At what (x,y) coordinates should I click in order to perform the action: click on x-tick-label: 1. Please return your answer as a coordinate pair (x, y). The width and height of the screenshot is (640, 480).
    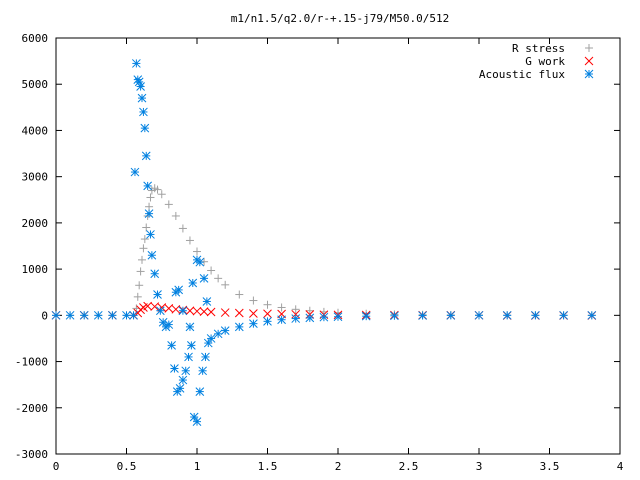
    Looking at the image, I should click on (197, 466).